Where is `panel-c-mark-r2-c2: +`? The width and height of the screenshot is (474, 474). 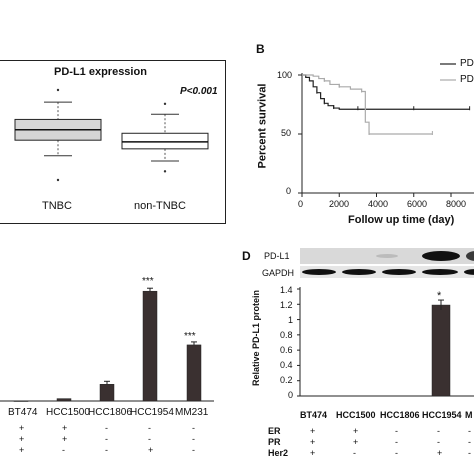
panel-c-mark-r2-c2: + is located at coordinates (65, 439).